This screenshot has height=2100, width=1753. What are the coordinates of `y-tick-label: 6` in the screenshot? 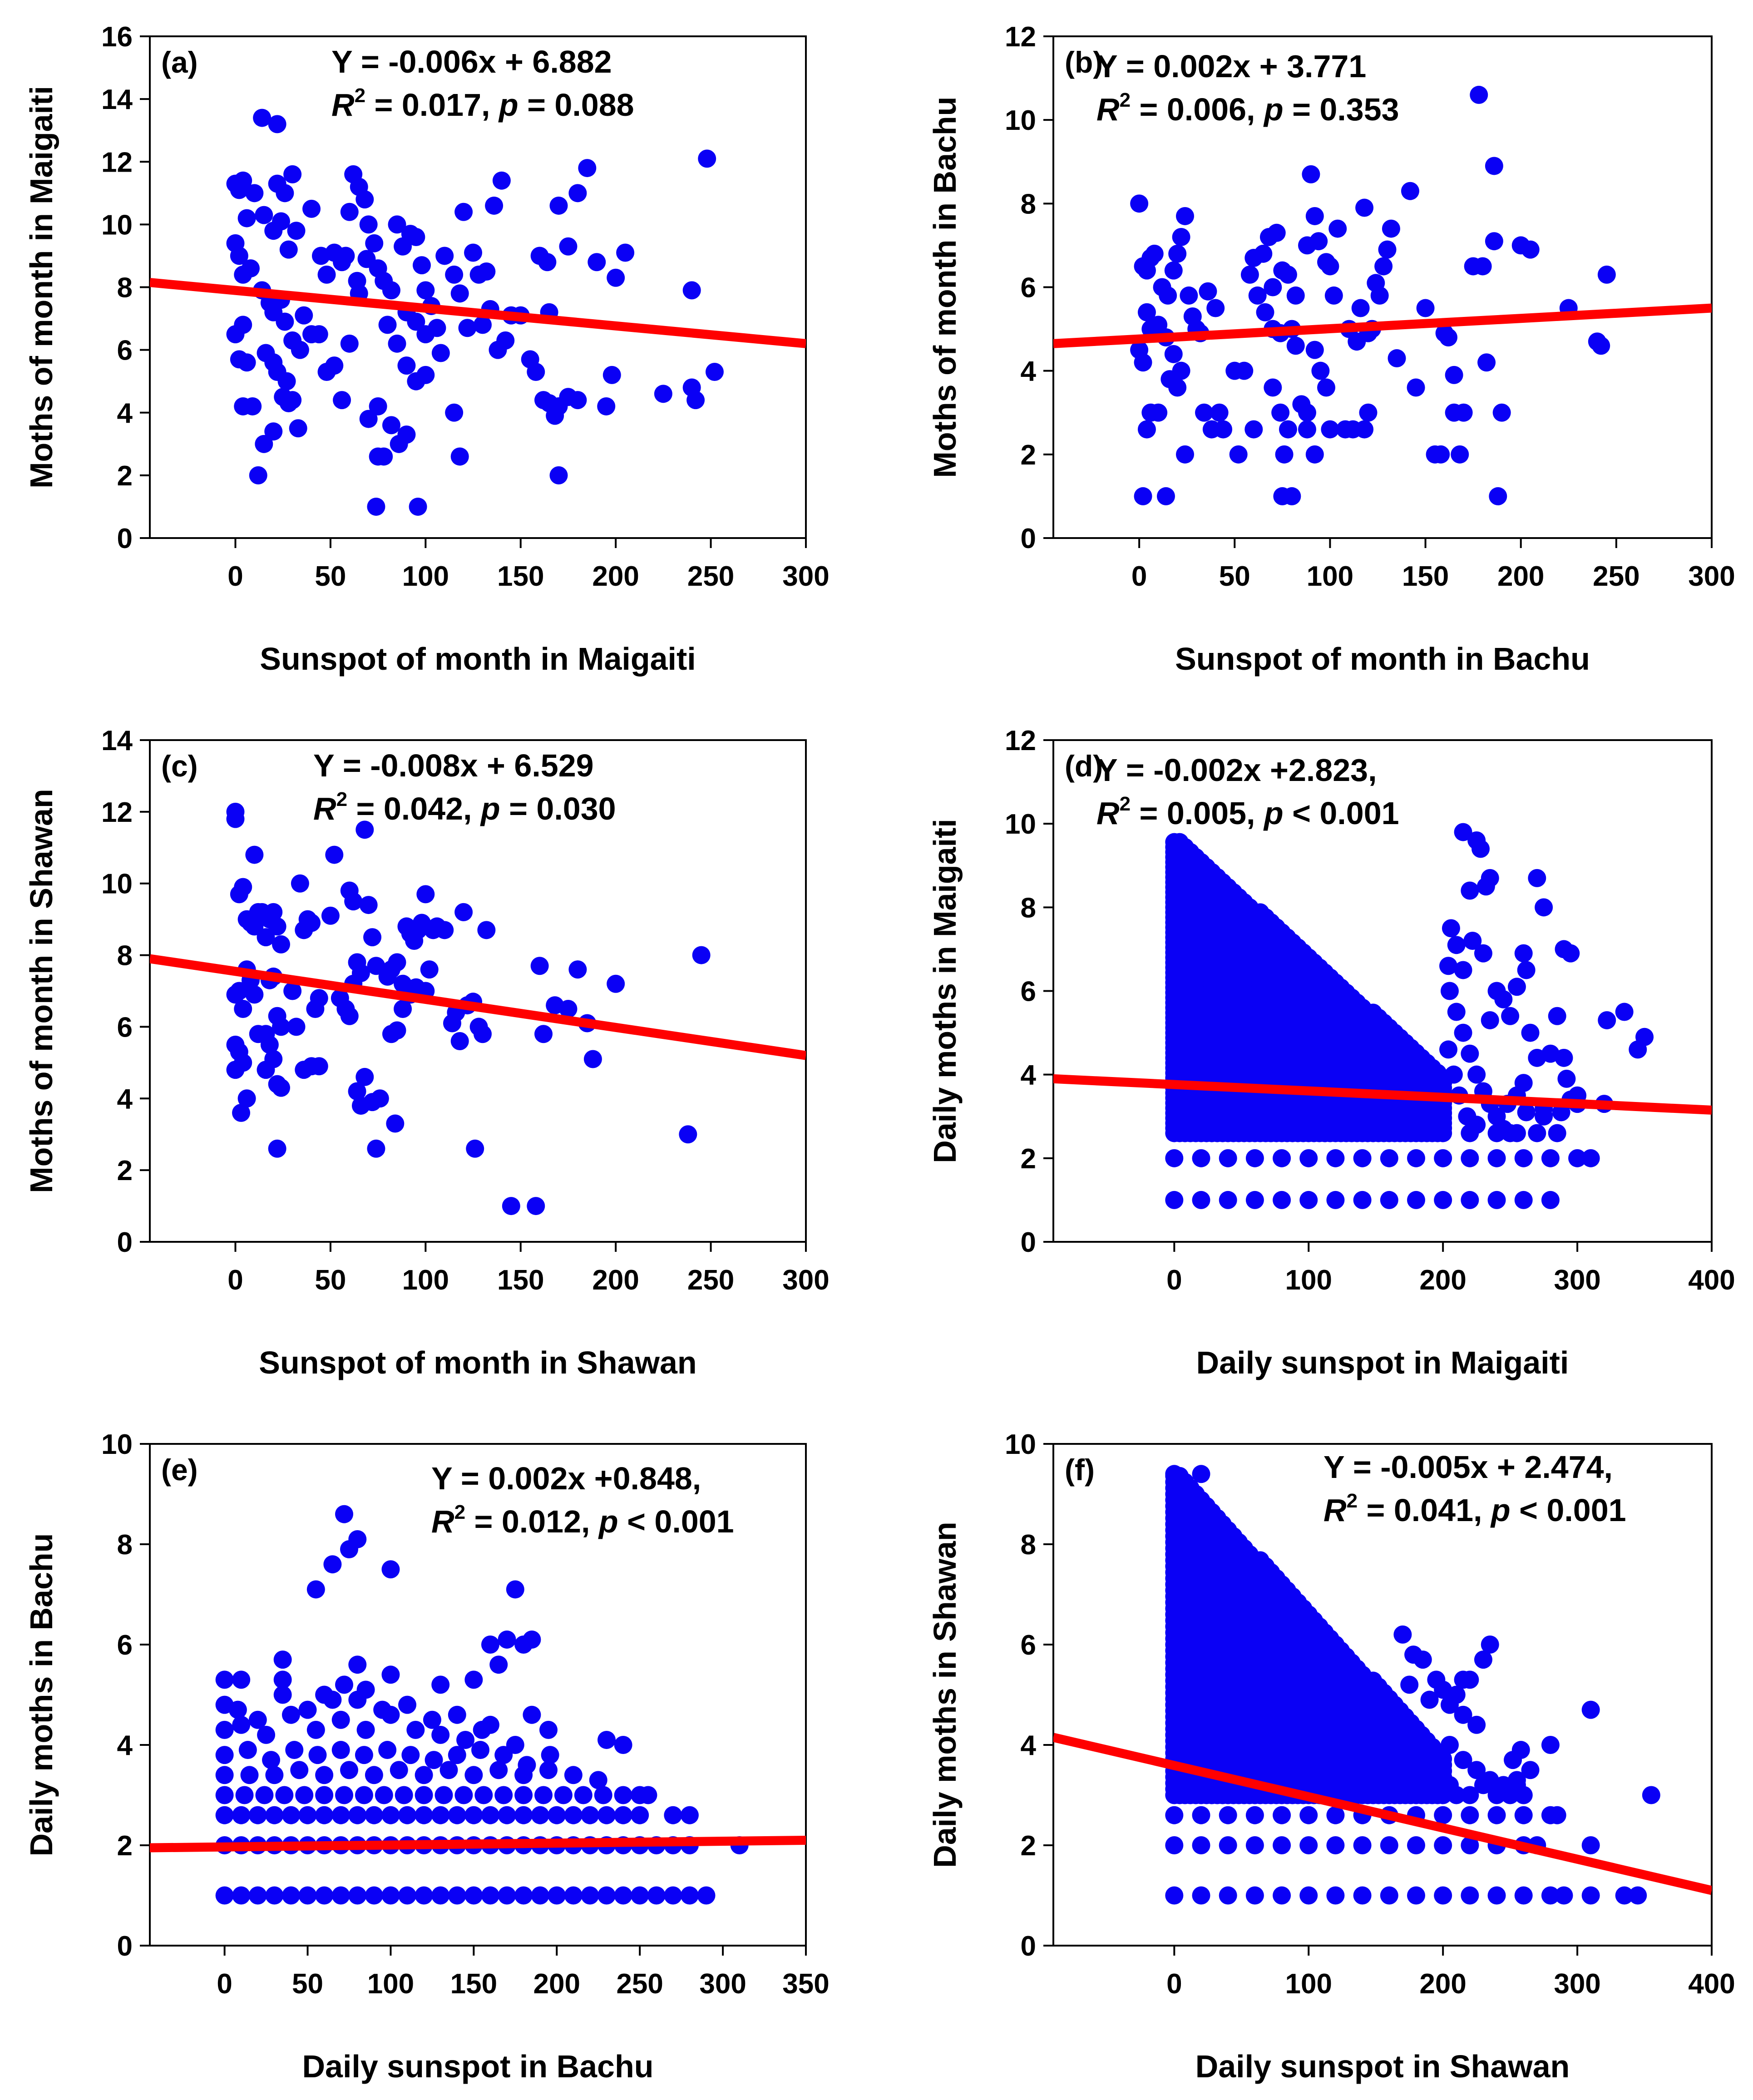 It's located at (1028, 288).